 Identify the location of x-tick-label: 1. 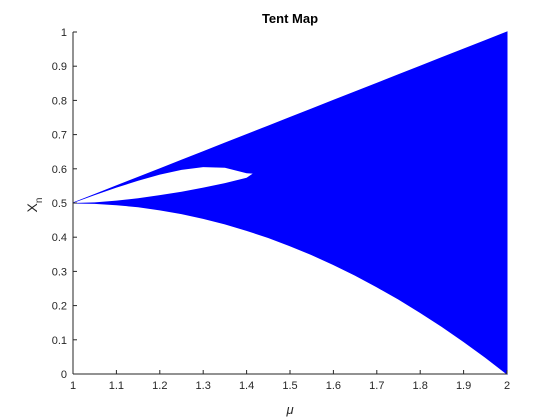
(73, 386).